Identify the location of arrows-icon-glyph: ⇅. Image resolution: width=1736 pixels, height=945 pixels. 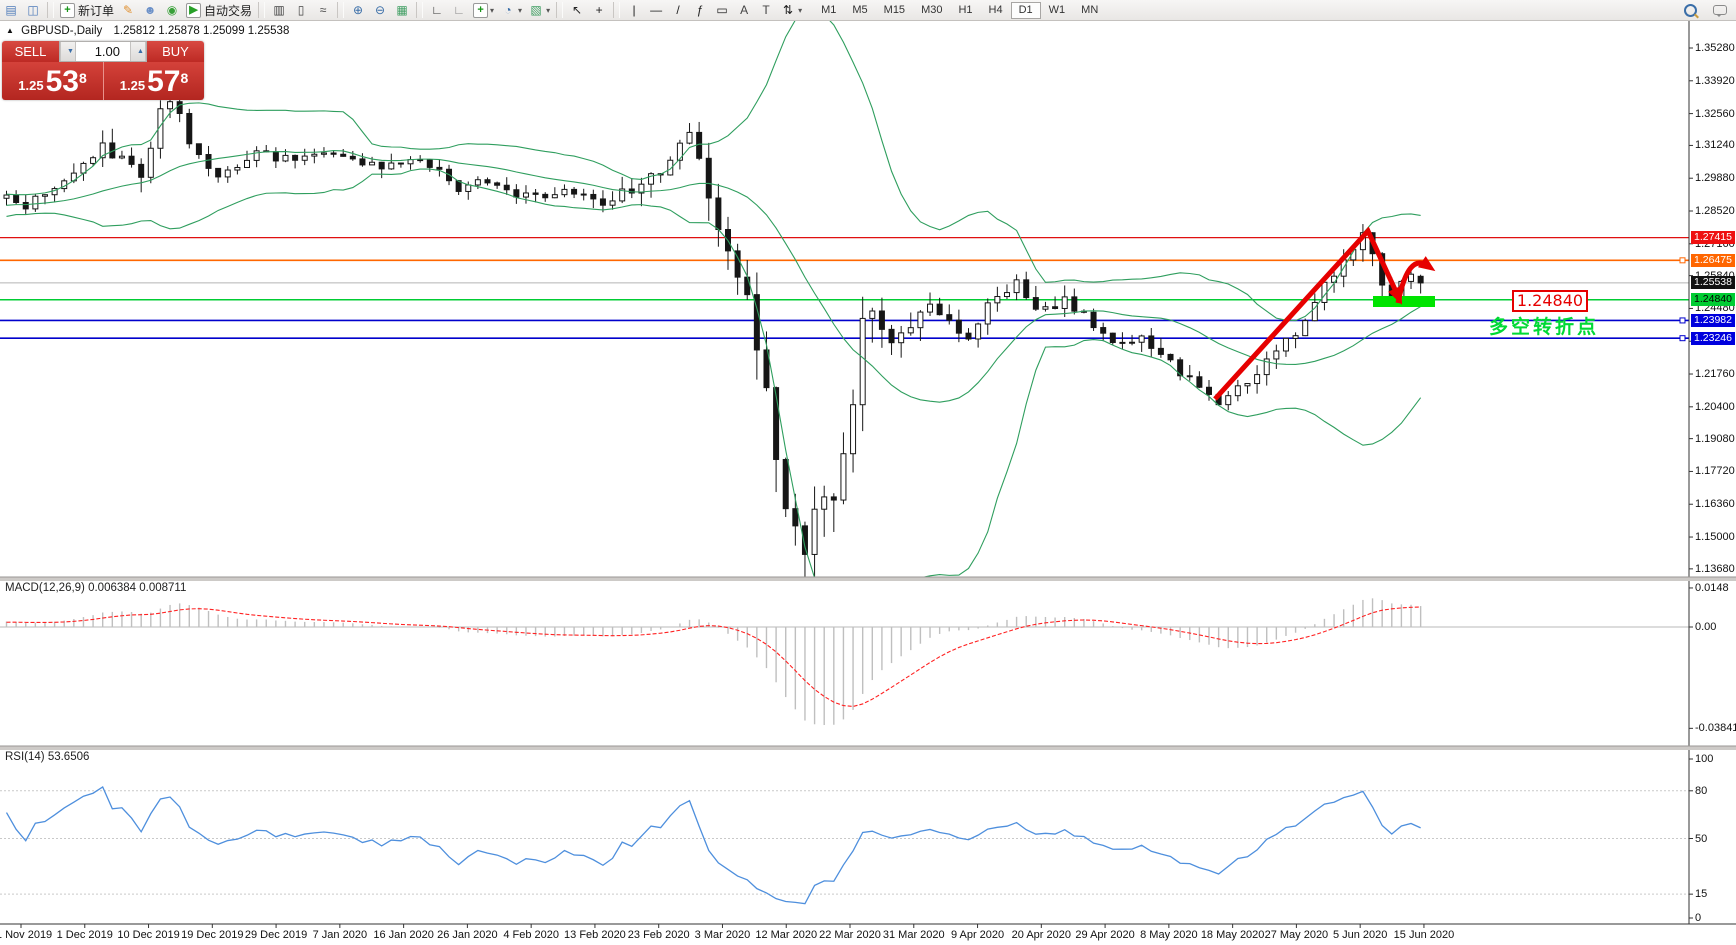
(788, 10).